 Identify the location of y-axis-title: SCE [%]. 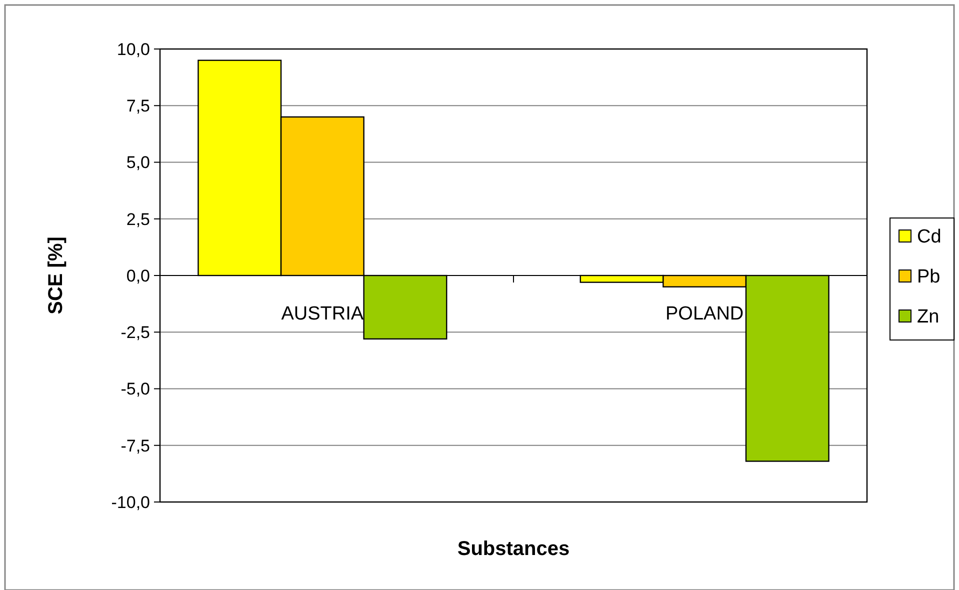
(56, 275).